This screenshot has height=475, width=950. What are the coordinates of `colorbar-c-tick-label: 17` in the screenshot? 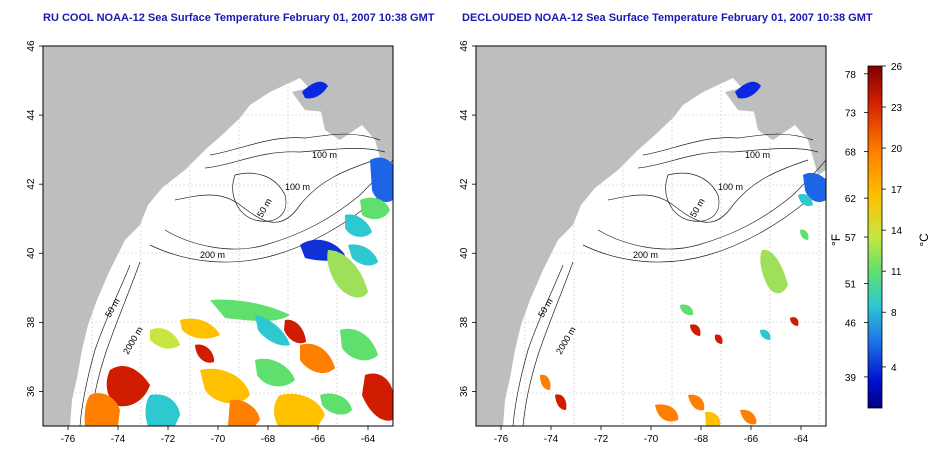 It's located at (897, 190).